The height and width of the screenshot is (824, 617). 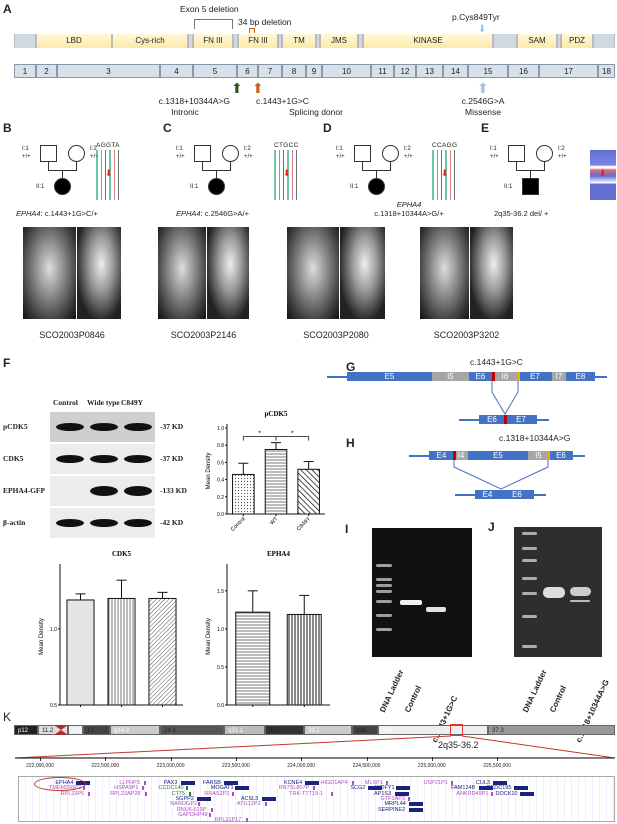 What do you see at coordinates (431, 766) in the screenshot?
I see `ruler-label: 225,000,000` at bounding box center [431, 766].